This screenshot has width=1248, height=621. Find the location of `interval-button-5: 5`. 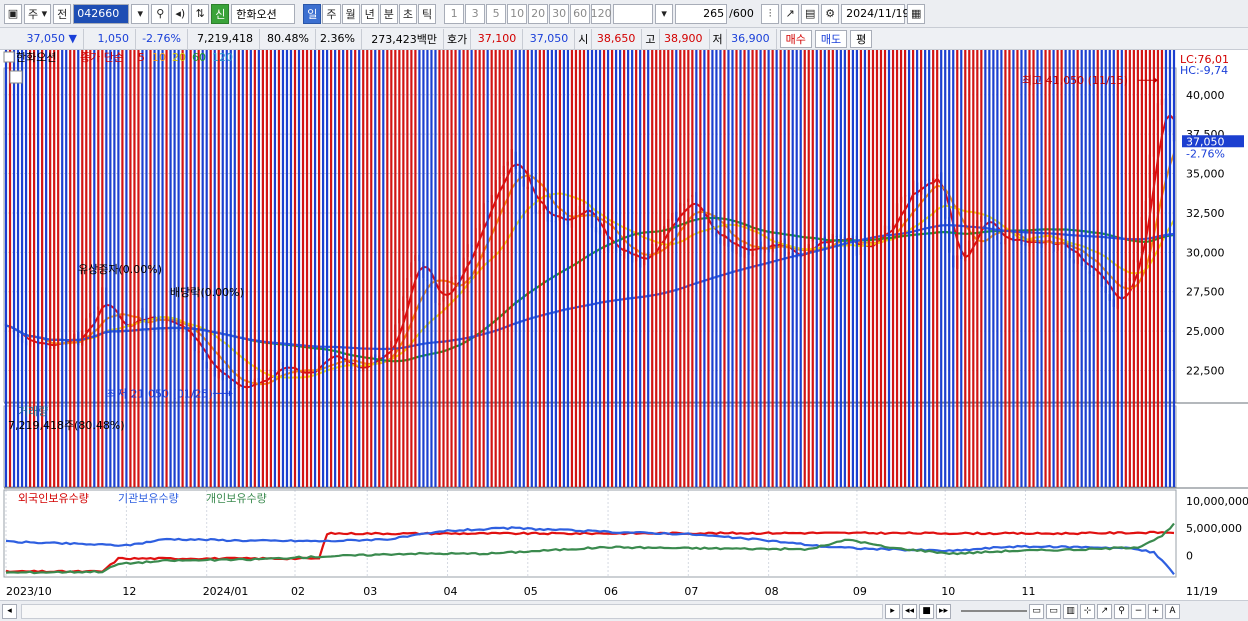

interval-button-5: 5 is located at coordinates (496, 13).